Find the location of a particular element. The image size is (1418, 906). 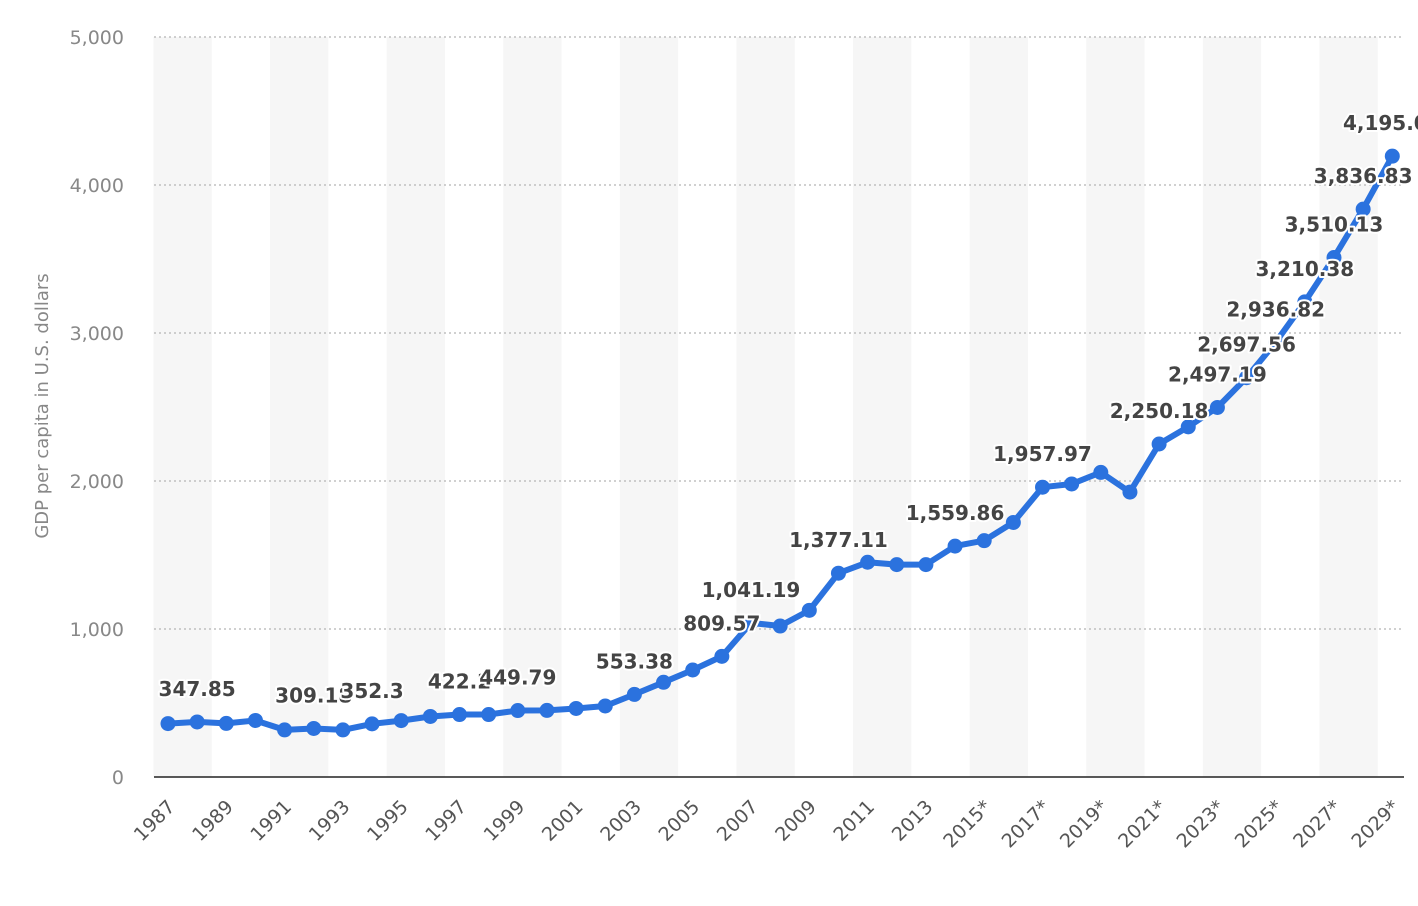

data-label: 449.79 is located at coordinates (517, 678).